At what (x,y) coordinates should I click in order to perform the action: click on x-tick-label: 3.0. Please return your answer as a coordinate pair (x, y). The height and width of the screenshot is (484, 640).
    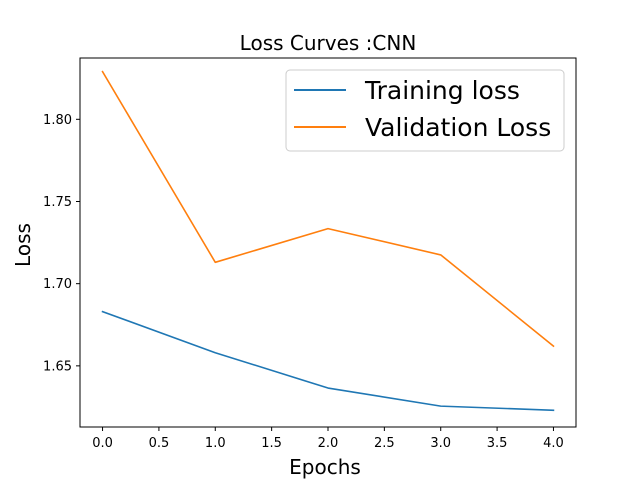
    Looking at the image, I should click on (440, 443).